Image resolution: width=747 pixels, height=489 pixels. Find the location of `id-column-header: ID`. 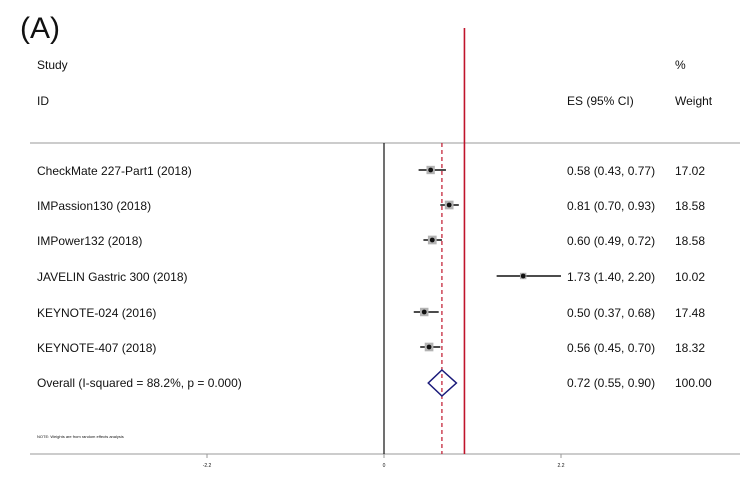

id-column-header: ID is located at coordinates (43, 101).